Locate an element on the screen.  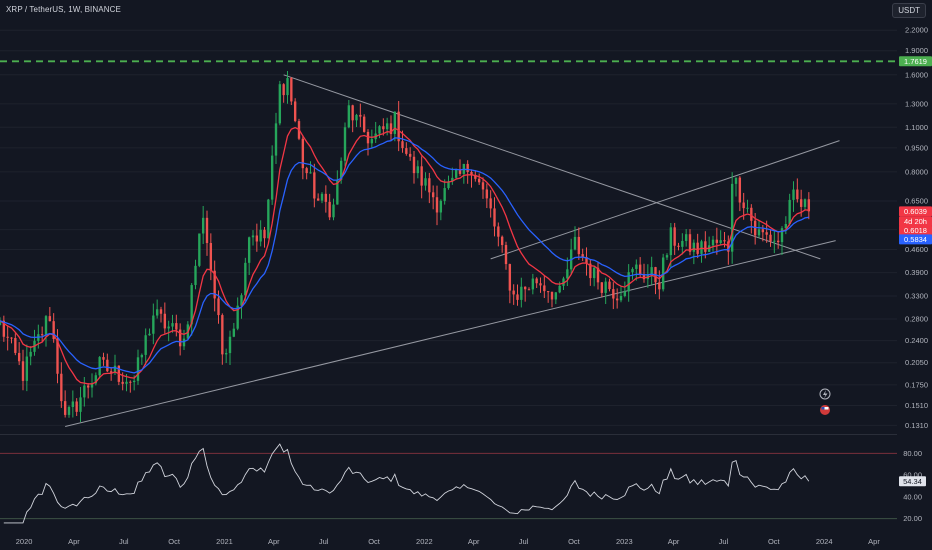
trendline is located at coordinates (665, 200).